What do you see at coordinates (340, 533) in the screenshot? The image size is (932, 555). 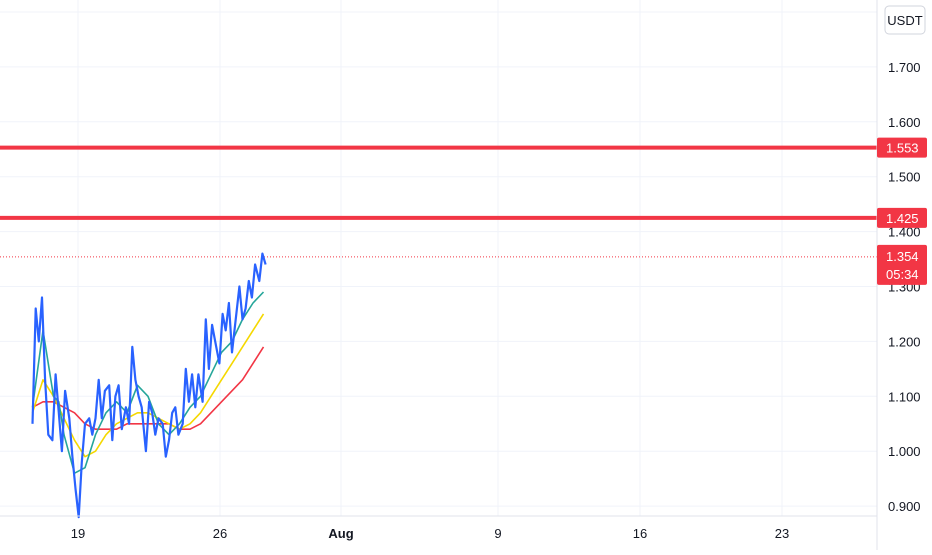 I see `time-tick-label: Aug` at bounding box center [340, 533].